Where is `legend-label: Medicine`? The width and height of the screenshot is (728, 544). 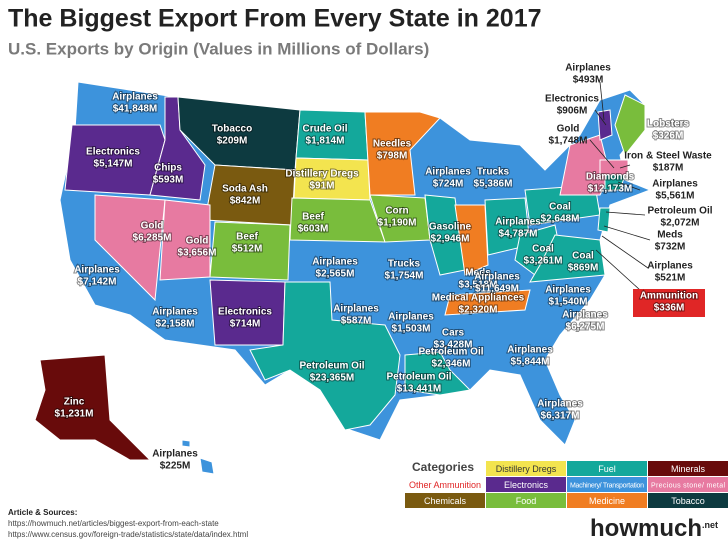 legend-label: Medicine is located at coordinates (607, 501).